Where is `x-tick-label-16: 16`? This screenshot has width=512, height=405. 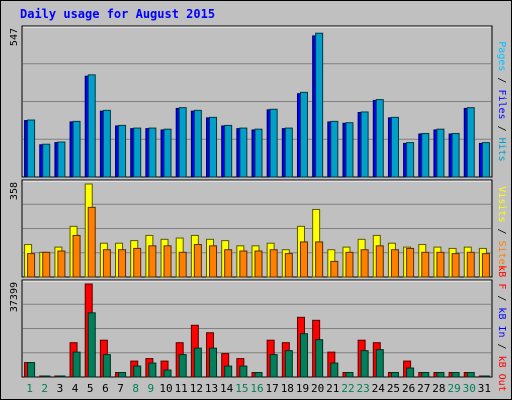 x-tick-label-16: 16 is located at coordinates (256, 388).